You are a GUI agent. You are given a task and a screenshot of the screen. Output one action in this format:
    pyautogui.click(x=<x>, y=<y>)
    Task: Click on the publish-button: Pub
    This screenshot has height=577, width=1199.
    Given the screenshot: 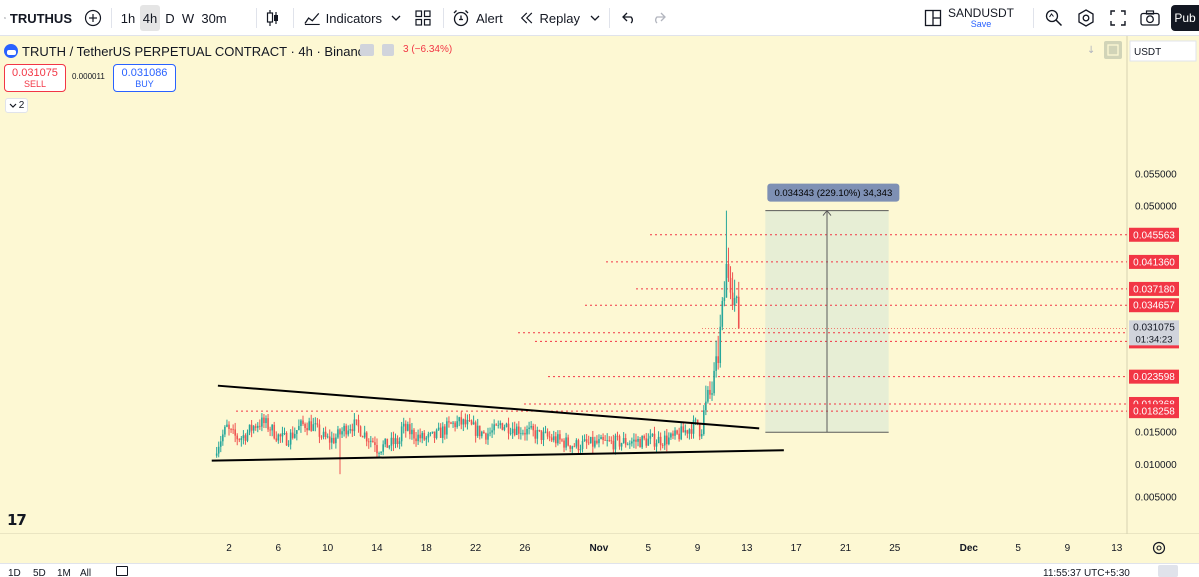 What is the action you would take?
    pyautogui.click(x=1185, y=18)
    